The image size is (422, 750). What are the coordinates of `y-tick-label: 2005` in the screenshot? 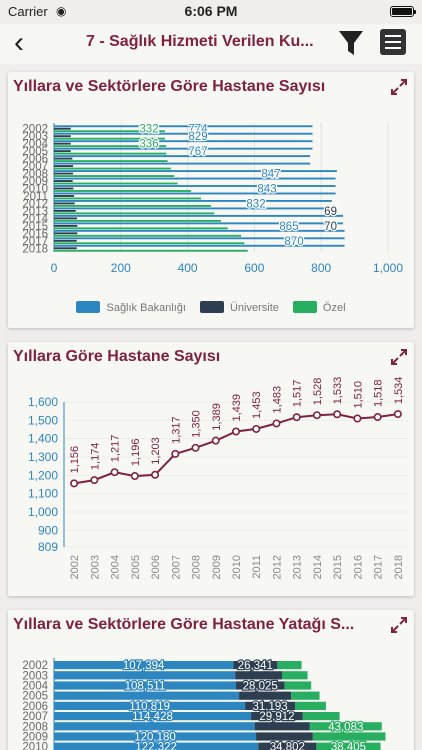 It's located at (35, 152).